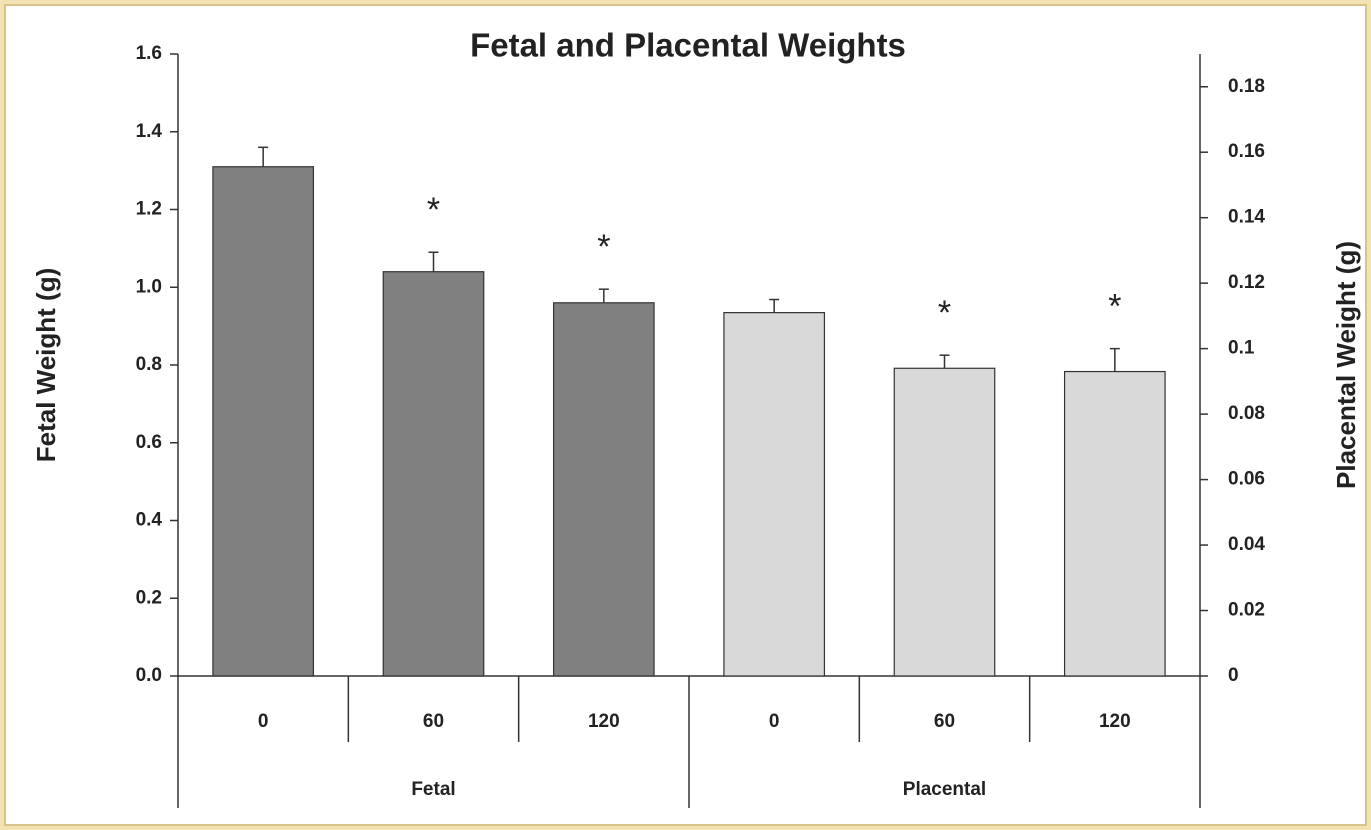 This screenshot has width=1371, height=830. Describe the element at coordinates (149, 364) in the screenshot. I see `y-tick-label: 0.8` at that location.